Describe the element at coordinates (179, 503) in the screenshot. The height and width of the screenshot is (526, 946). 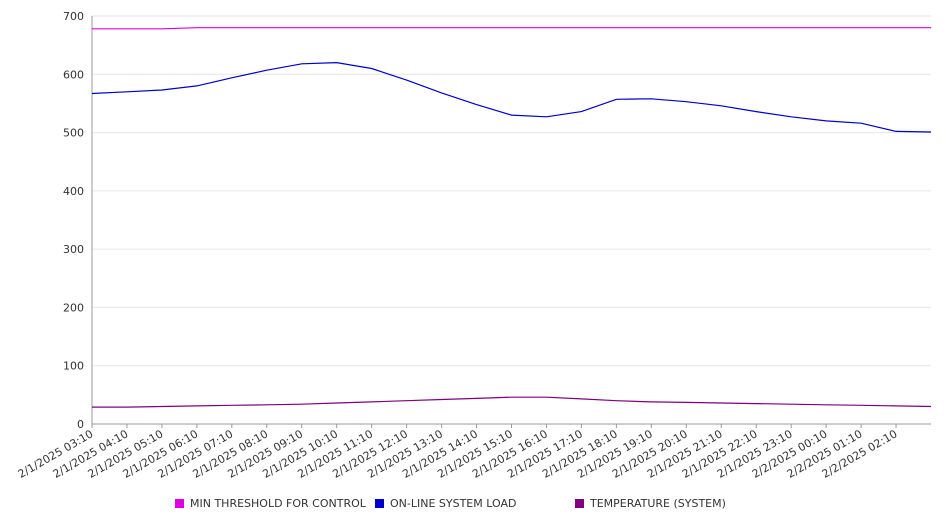
I see `legend-swatch-min-threshold` at that location.